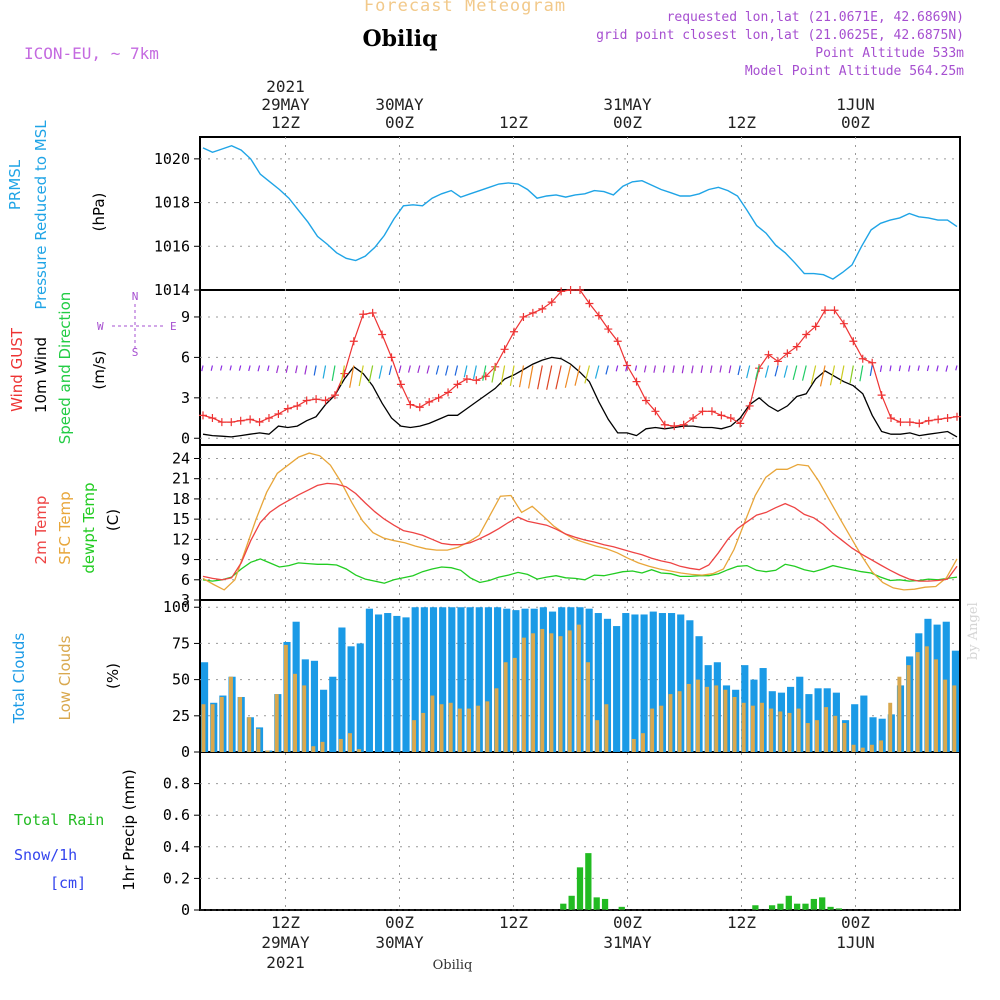 The image size is (1000, 1000). I want to click on meteogram-title: Forecast Meteogram, so click(465, 8).